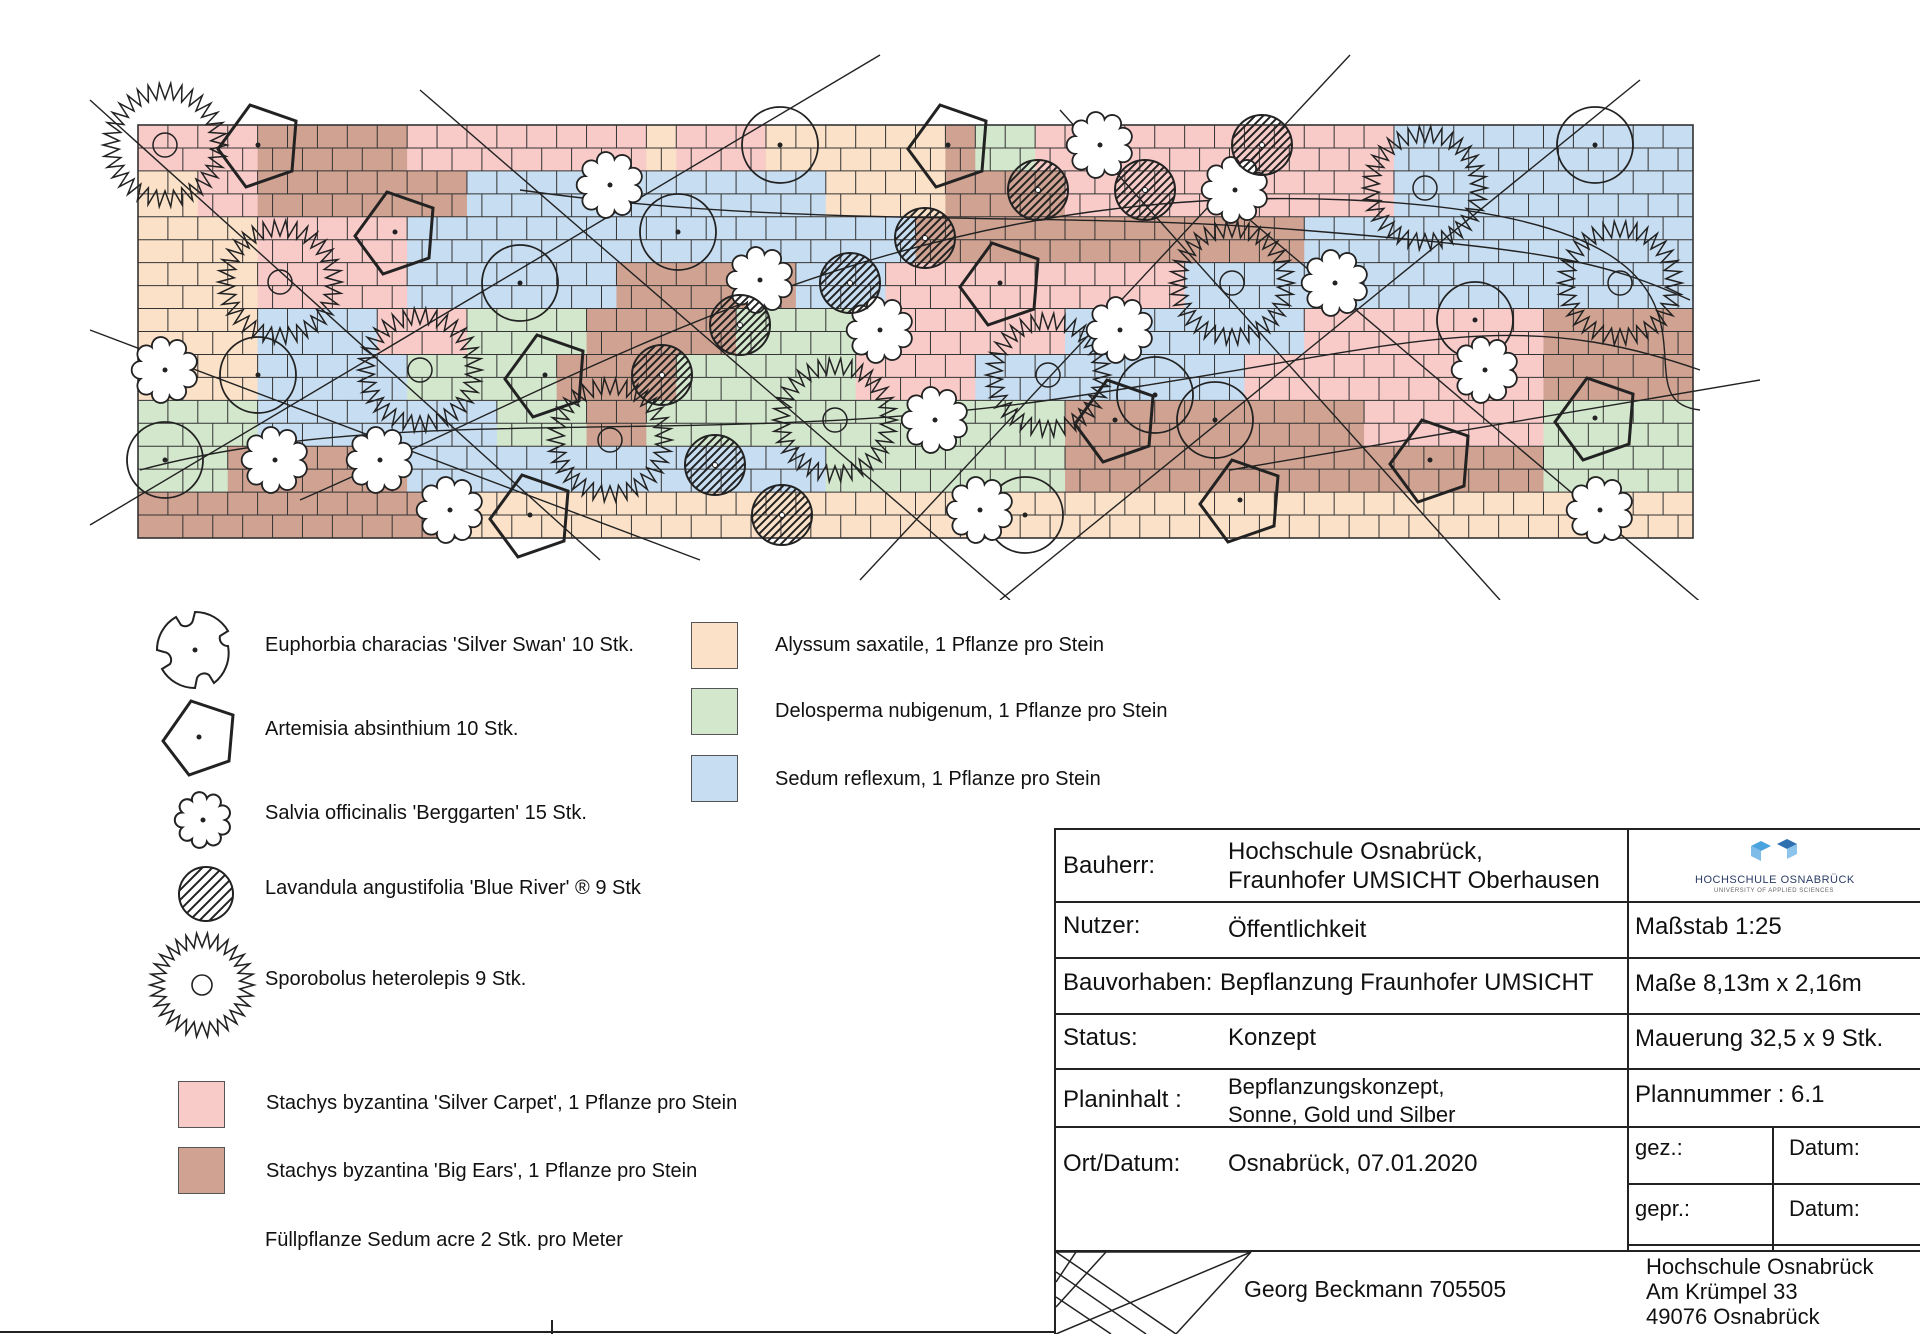 The width and height of the screenshot is (1920, 1334). What do you see at coordinates (192, 650) in the screenshot?
I see `euphorbia-icon` at bounding box center [192, 650].